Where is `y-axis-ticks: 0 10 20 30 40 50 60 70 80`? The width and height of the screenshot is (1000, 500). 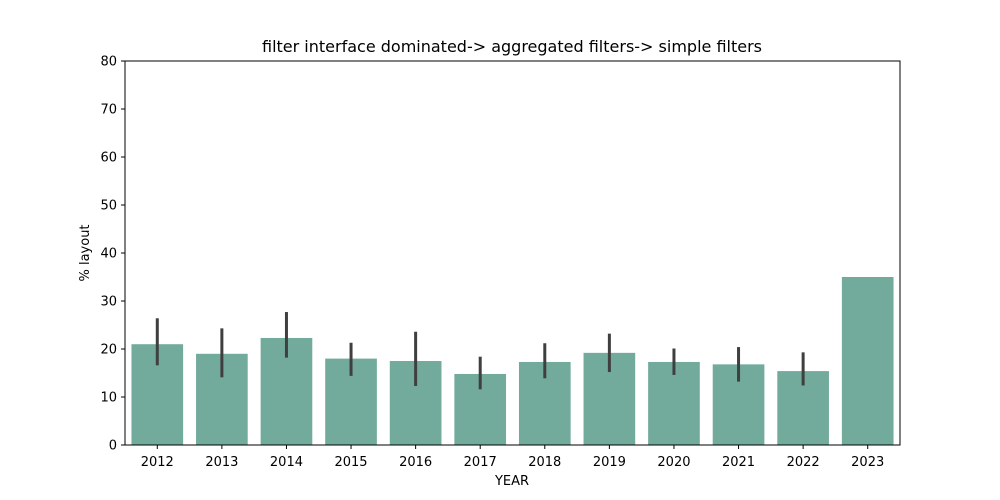
y-axis-ticks: 0 10 20 30 40 50 60 70 80 is located at coordinates (112, 254).